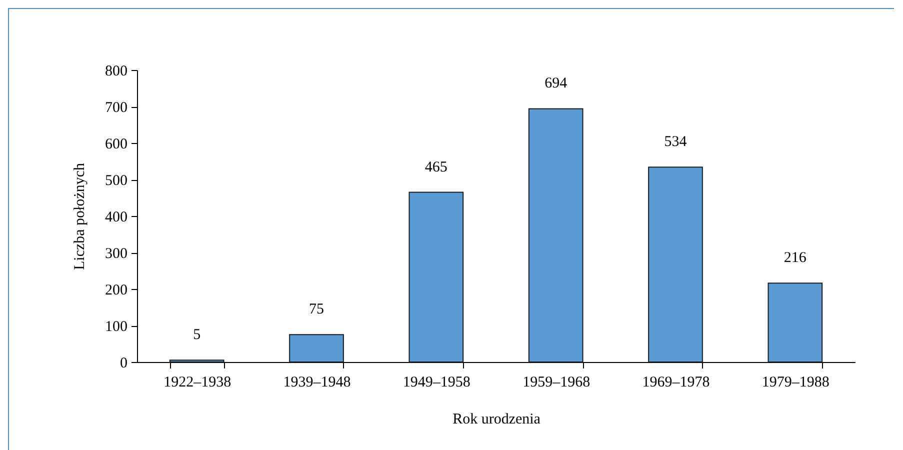 This screenshot has width=903, height=450. What do you see at coordinates (198, 382) in the screenshot?
I see `x-tick-label: 1922–1938` at bounding box center [198, 382].